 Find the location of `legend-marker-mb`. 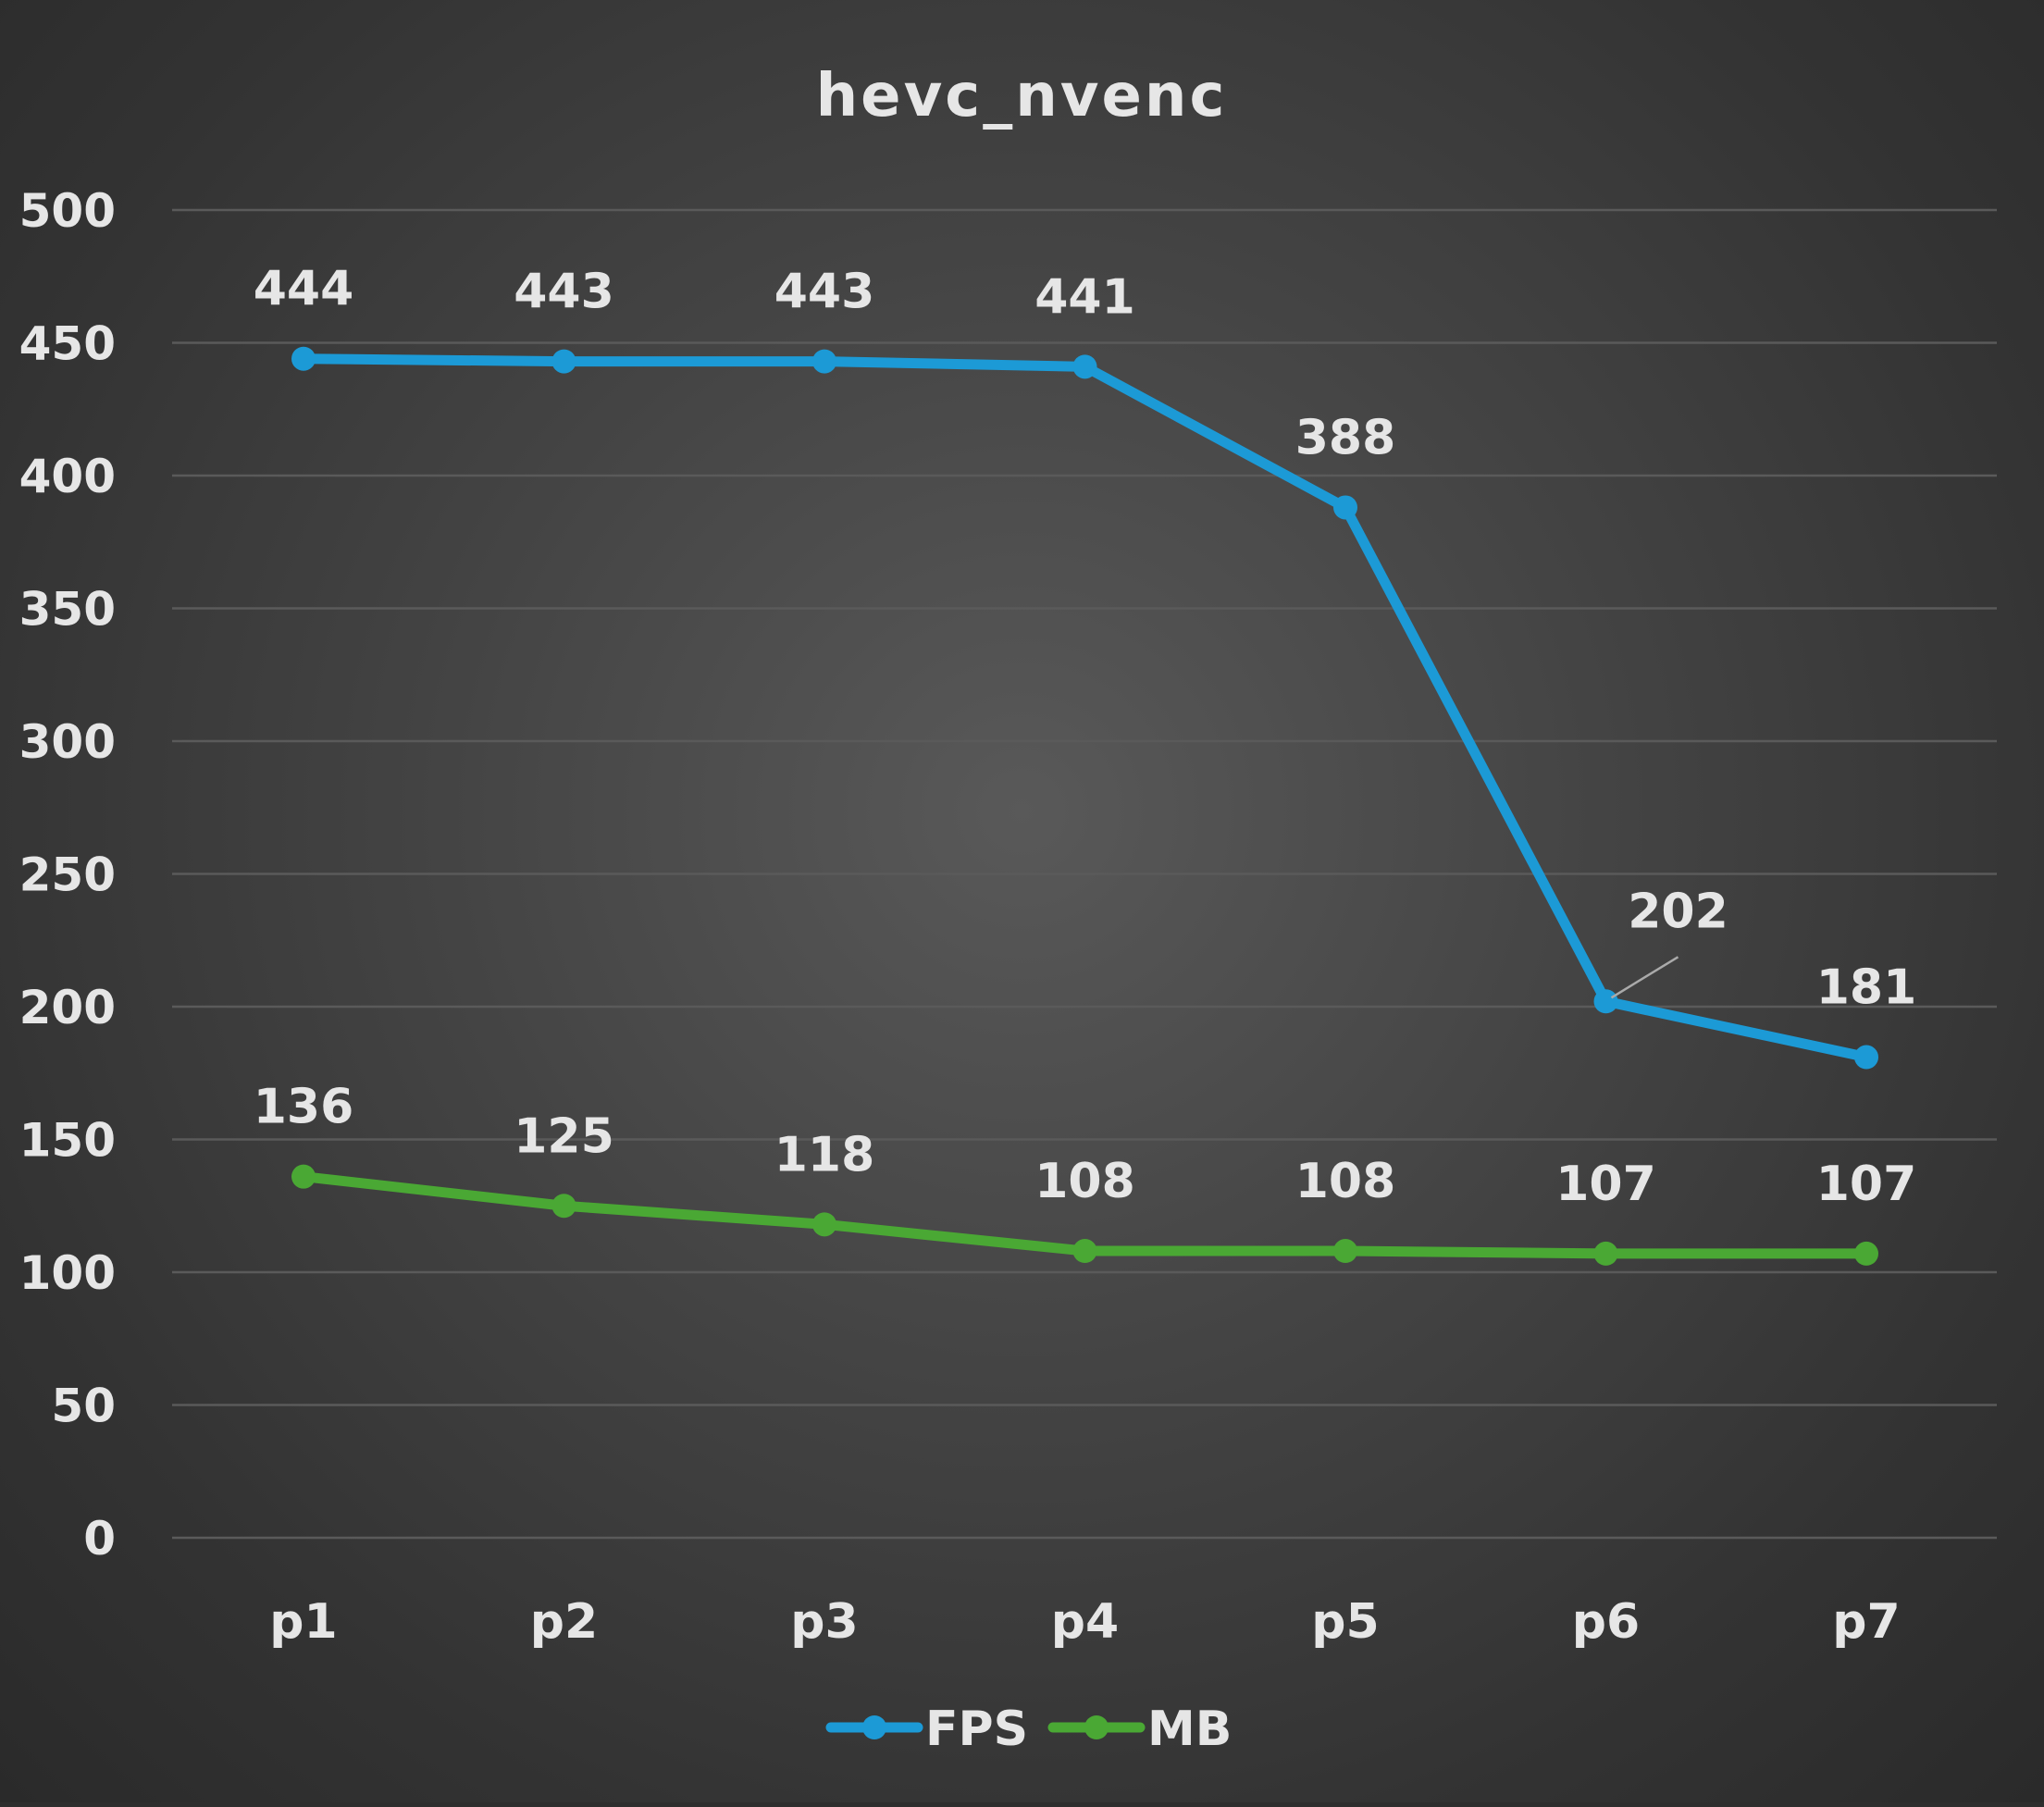

legend-marker-mb is located at coordinates (1096, 1727).